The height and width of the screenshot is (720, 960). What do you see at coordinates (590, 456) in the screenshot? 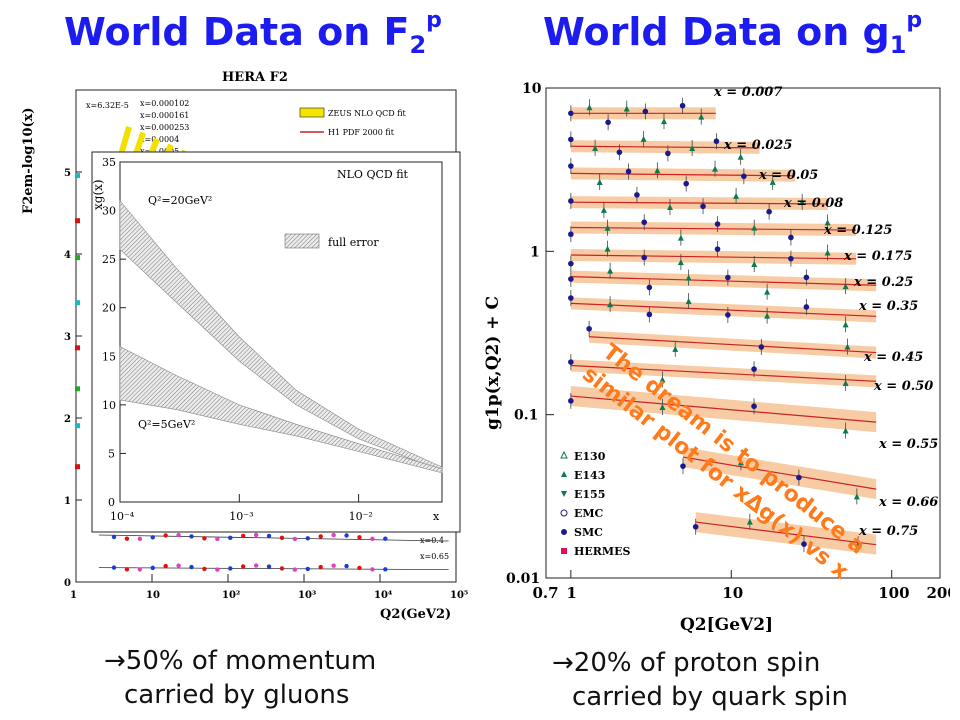
I see `legend-label: E130` at bounding box center [590, 456].